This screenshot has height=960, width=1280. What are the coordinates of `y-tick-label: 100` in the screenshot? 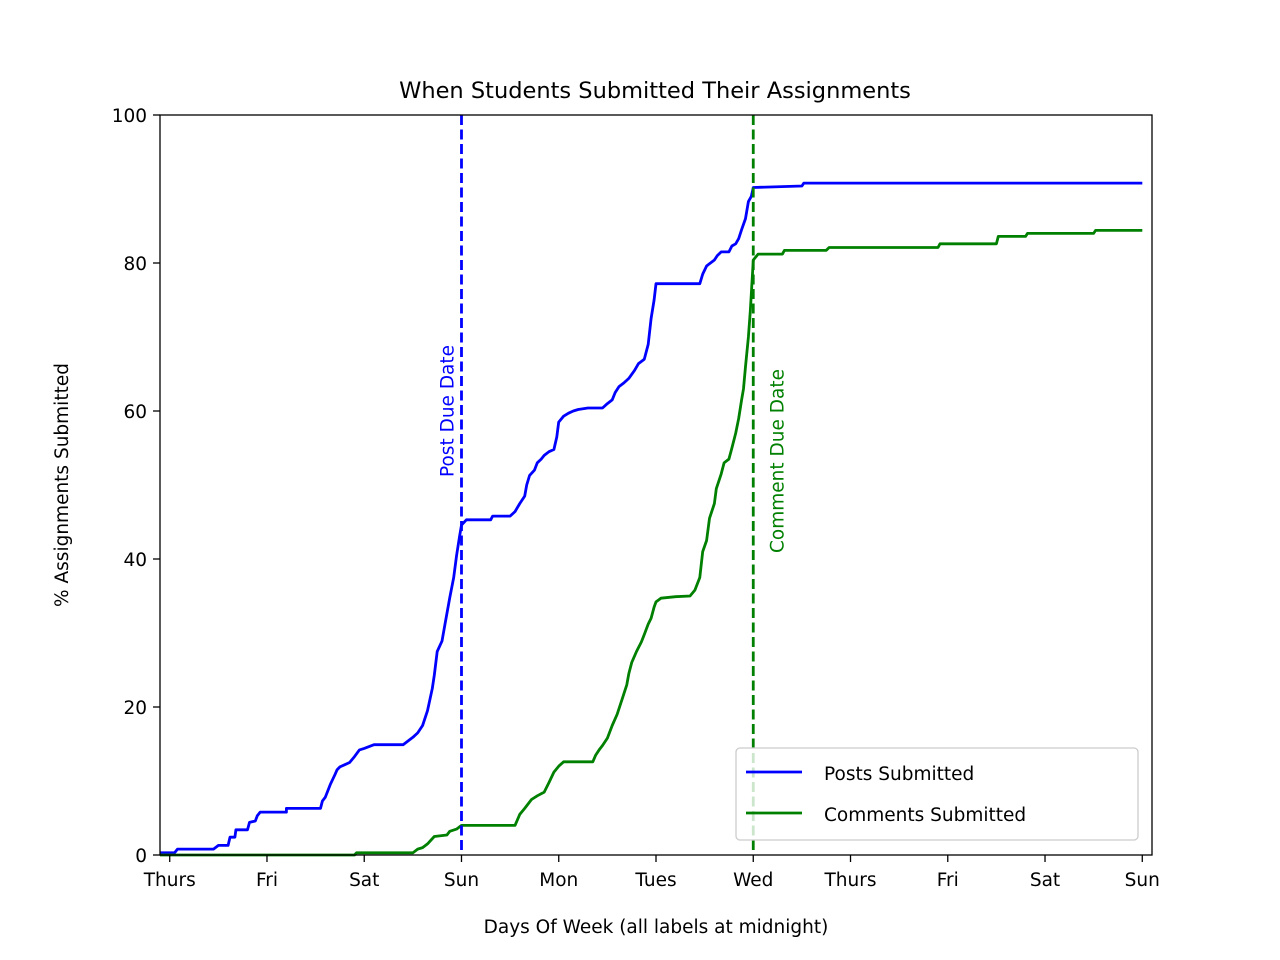 It's located at (129, 116).